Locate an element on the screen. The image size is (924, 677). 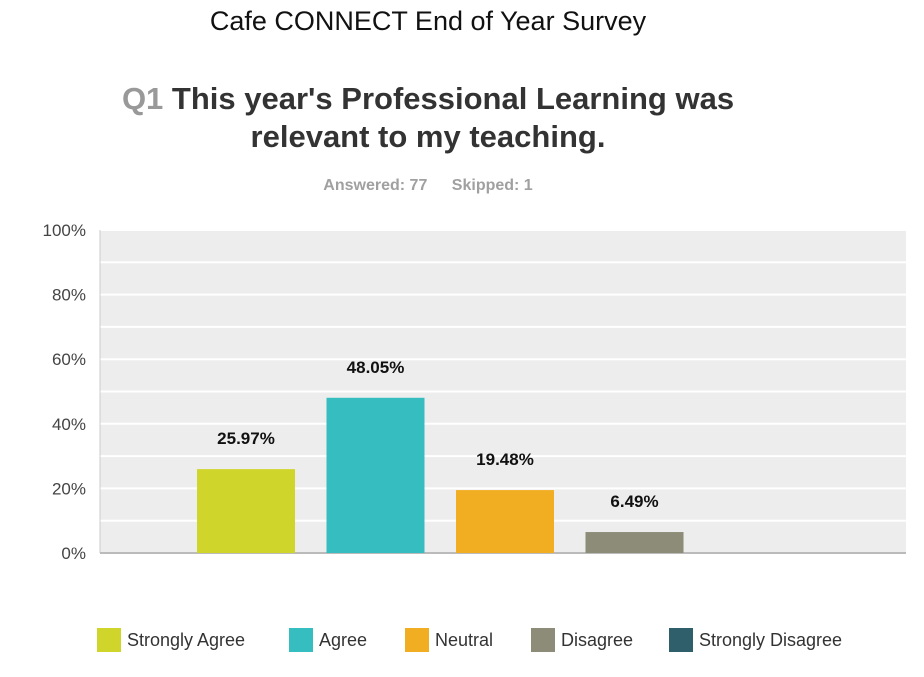
data-label: 6.49% is located at coordinates (634, 501).